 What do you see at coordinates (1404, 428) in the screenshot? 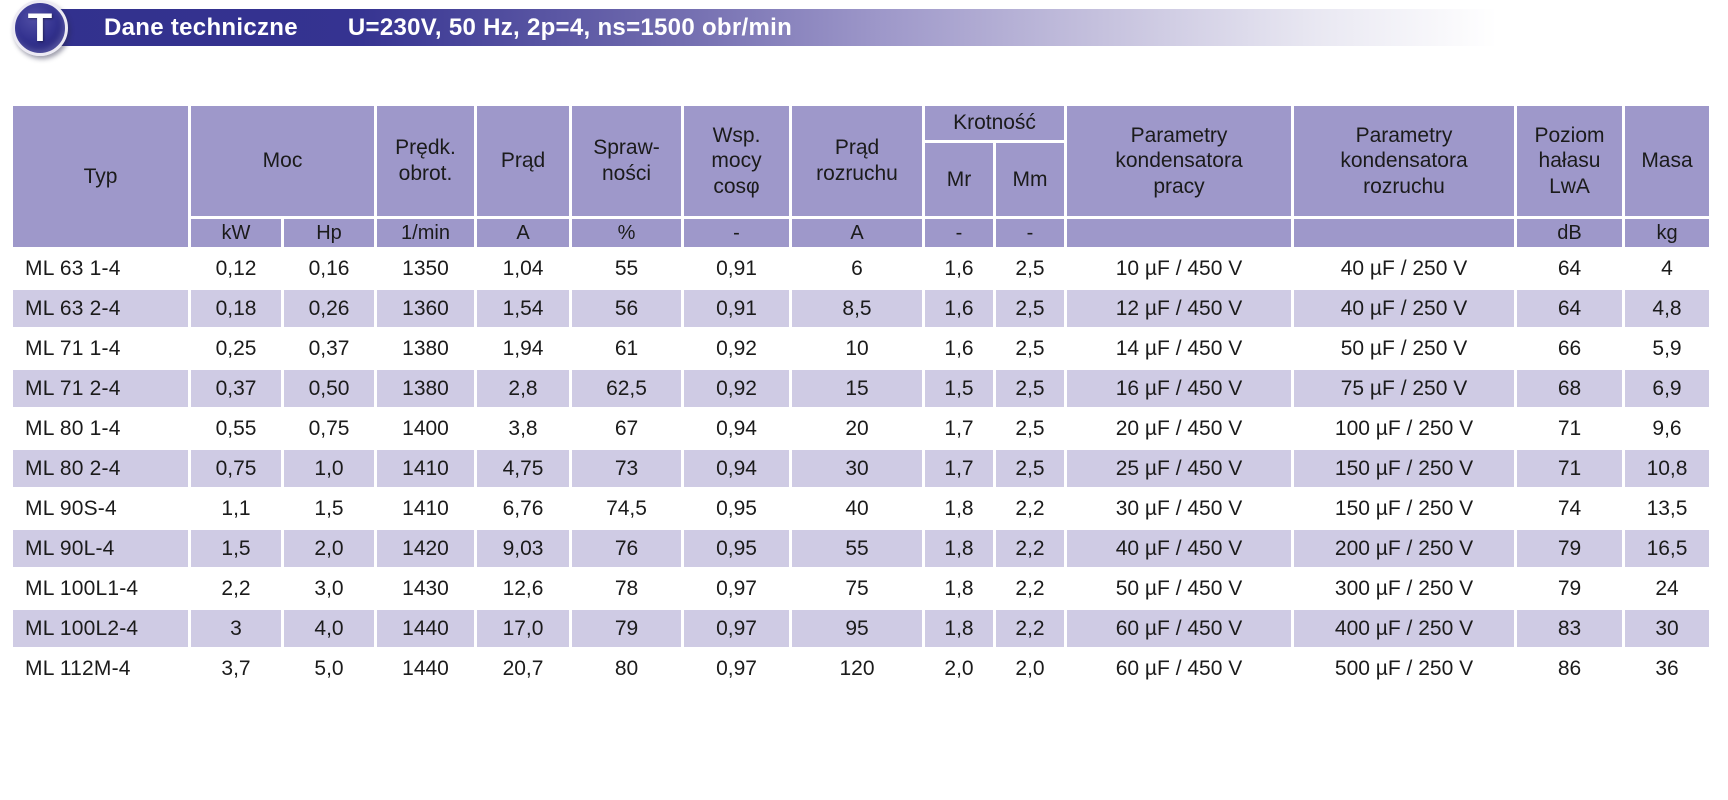
I see `value-cell: 100 µF / 250 V` at bounding box center [1404, 428].